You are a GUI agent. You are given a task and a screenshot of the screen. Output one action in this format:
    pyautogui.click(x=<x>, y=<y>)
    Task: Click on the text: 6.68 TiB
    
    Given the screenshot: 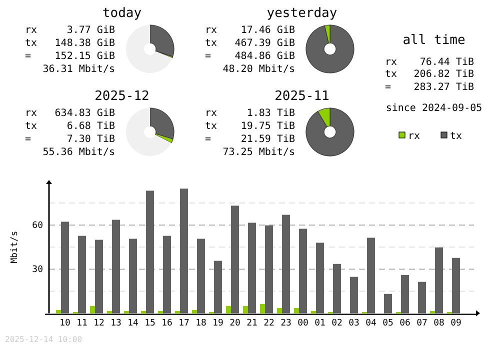 What is the action you would take?
    pyautogui.click(x=90, y=126)
    